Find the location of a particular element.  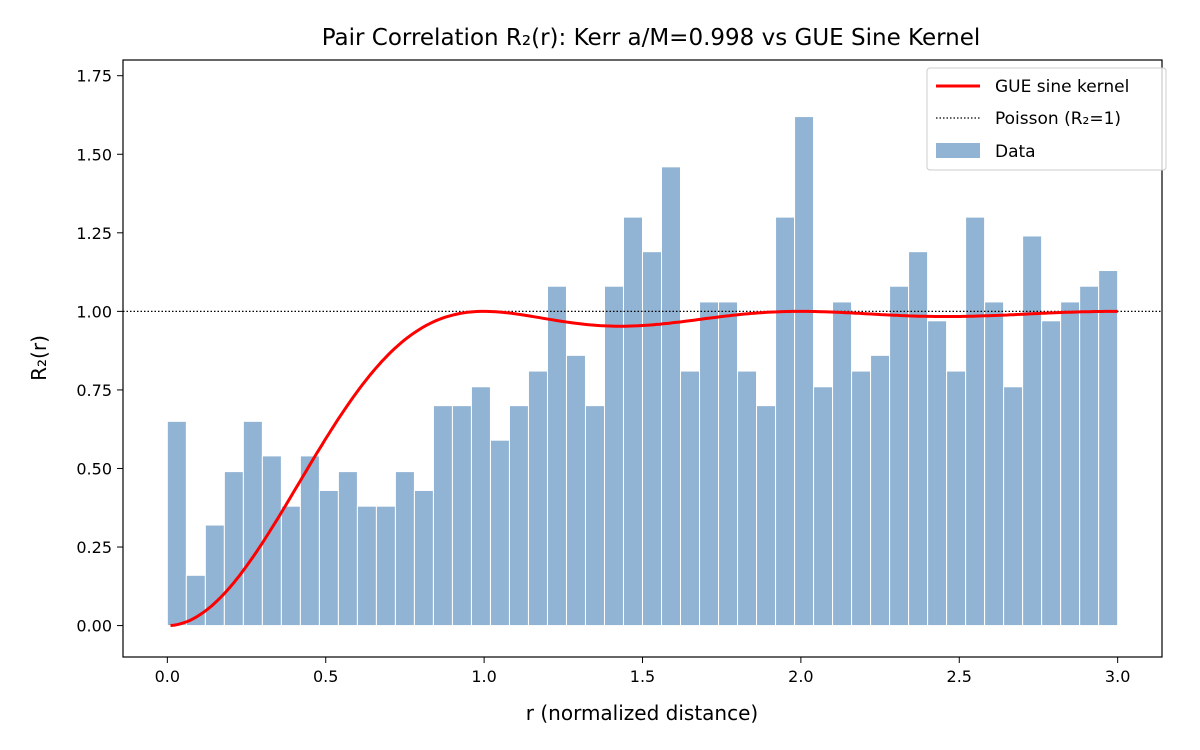

legend-swatch-data is located at coordinates (958, 150).